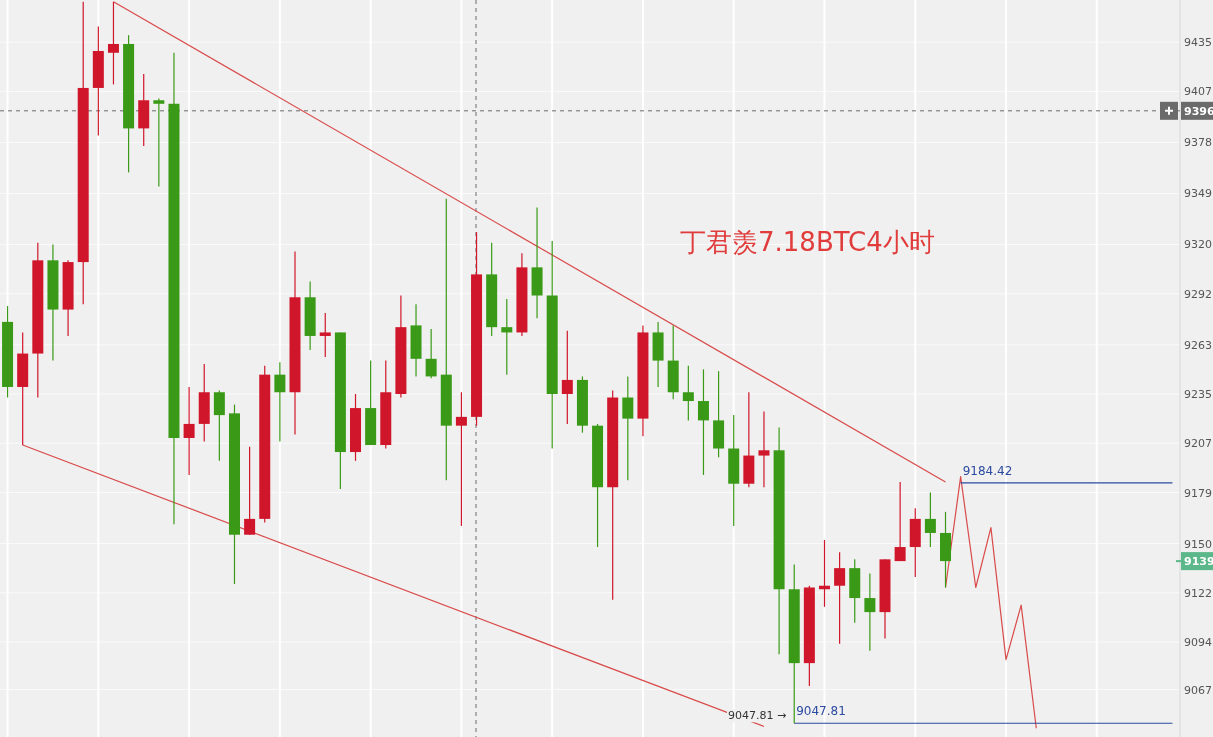 Image resolution: width=1213 pixels, height=737 pixels. I want to click on y-tick-label: 9094, so click(1198, 643).